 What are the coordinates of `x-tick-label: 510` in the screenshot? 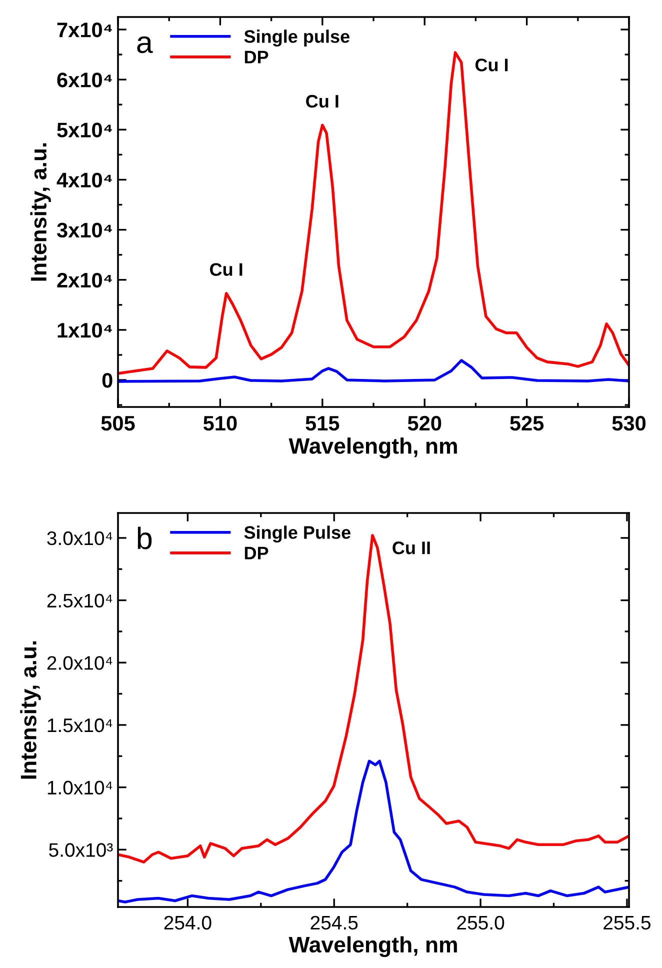 It's located at (220, 423).